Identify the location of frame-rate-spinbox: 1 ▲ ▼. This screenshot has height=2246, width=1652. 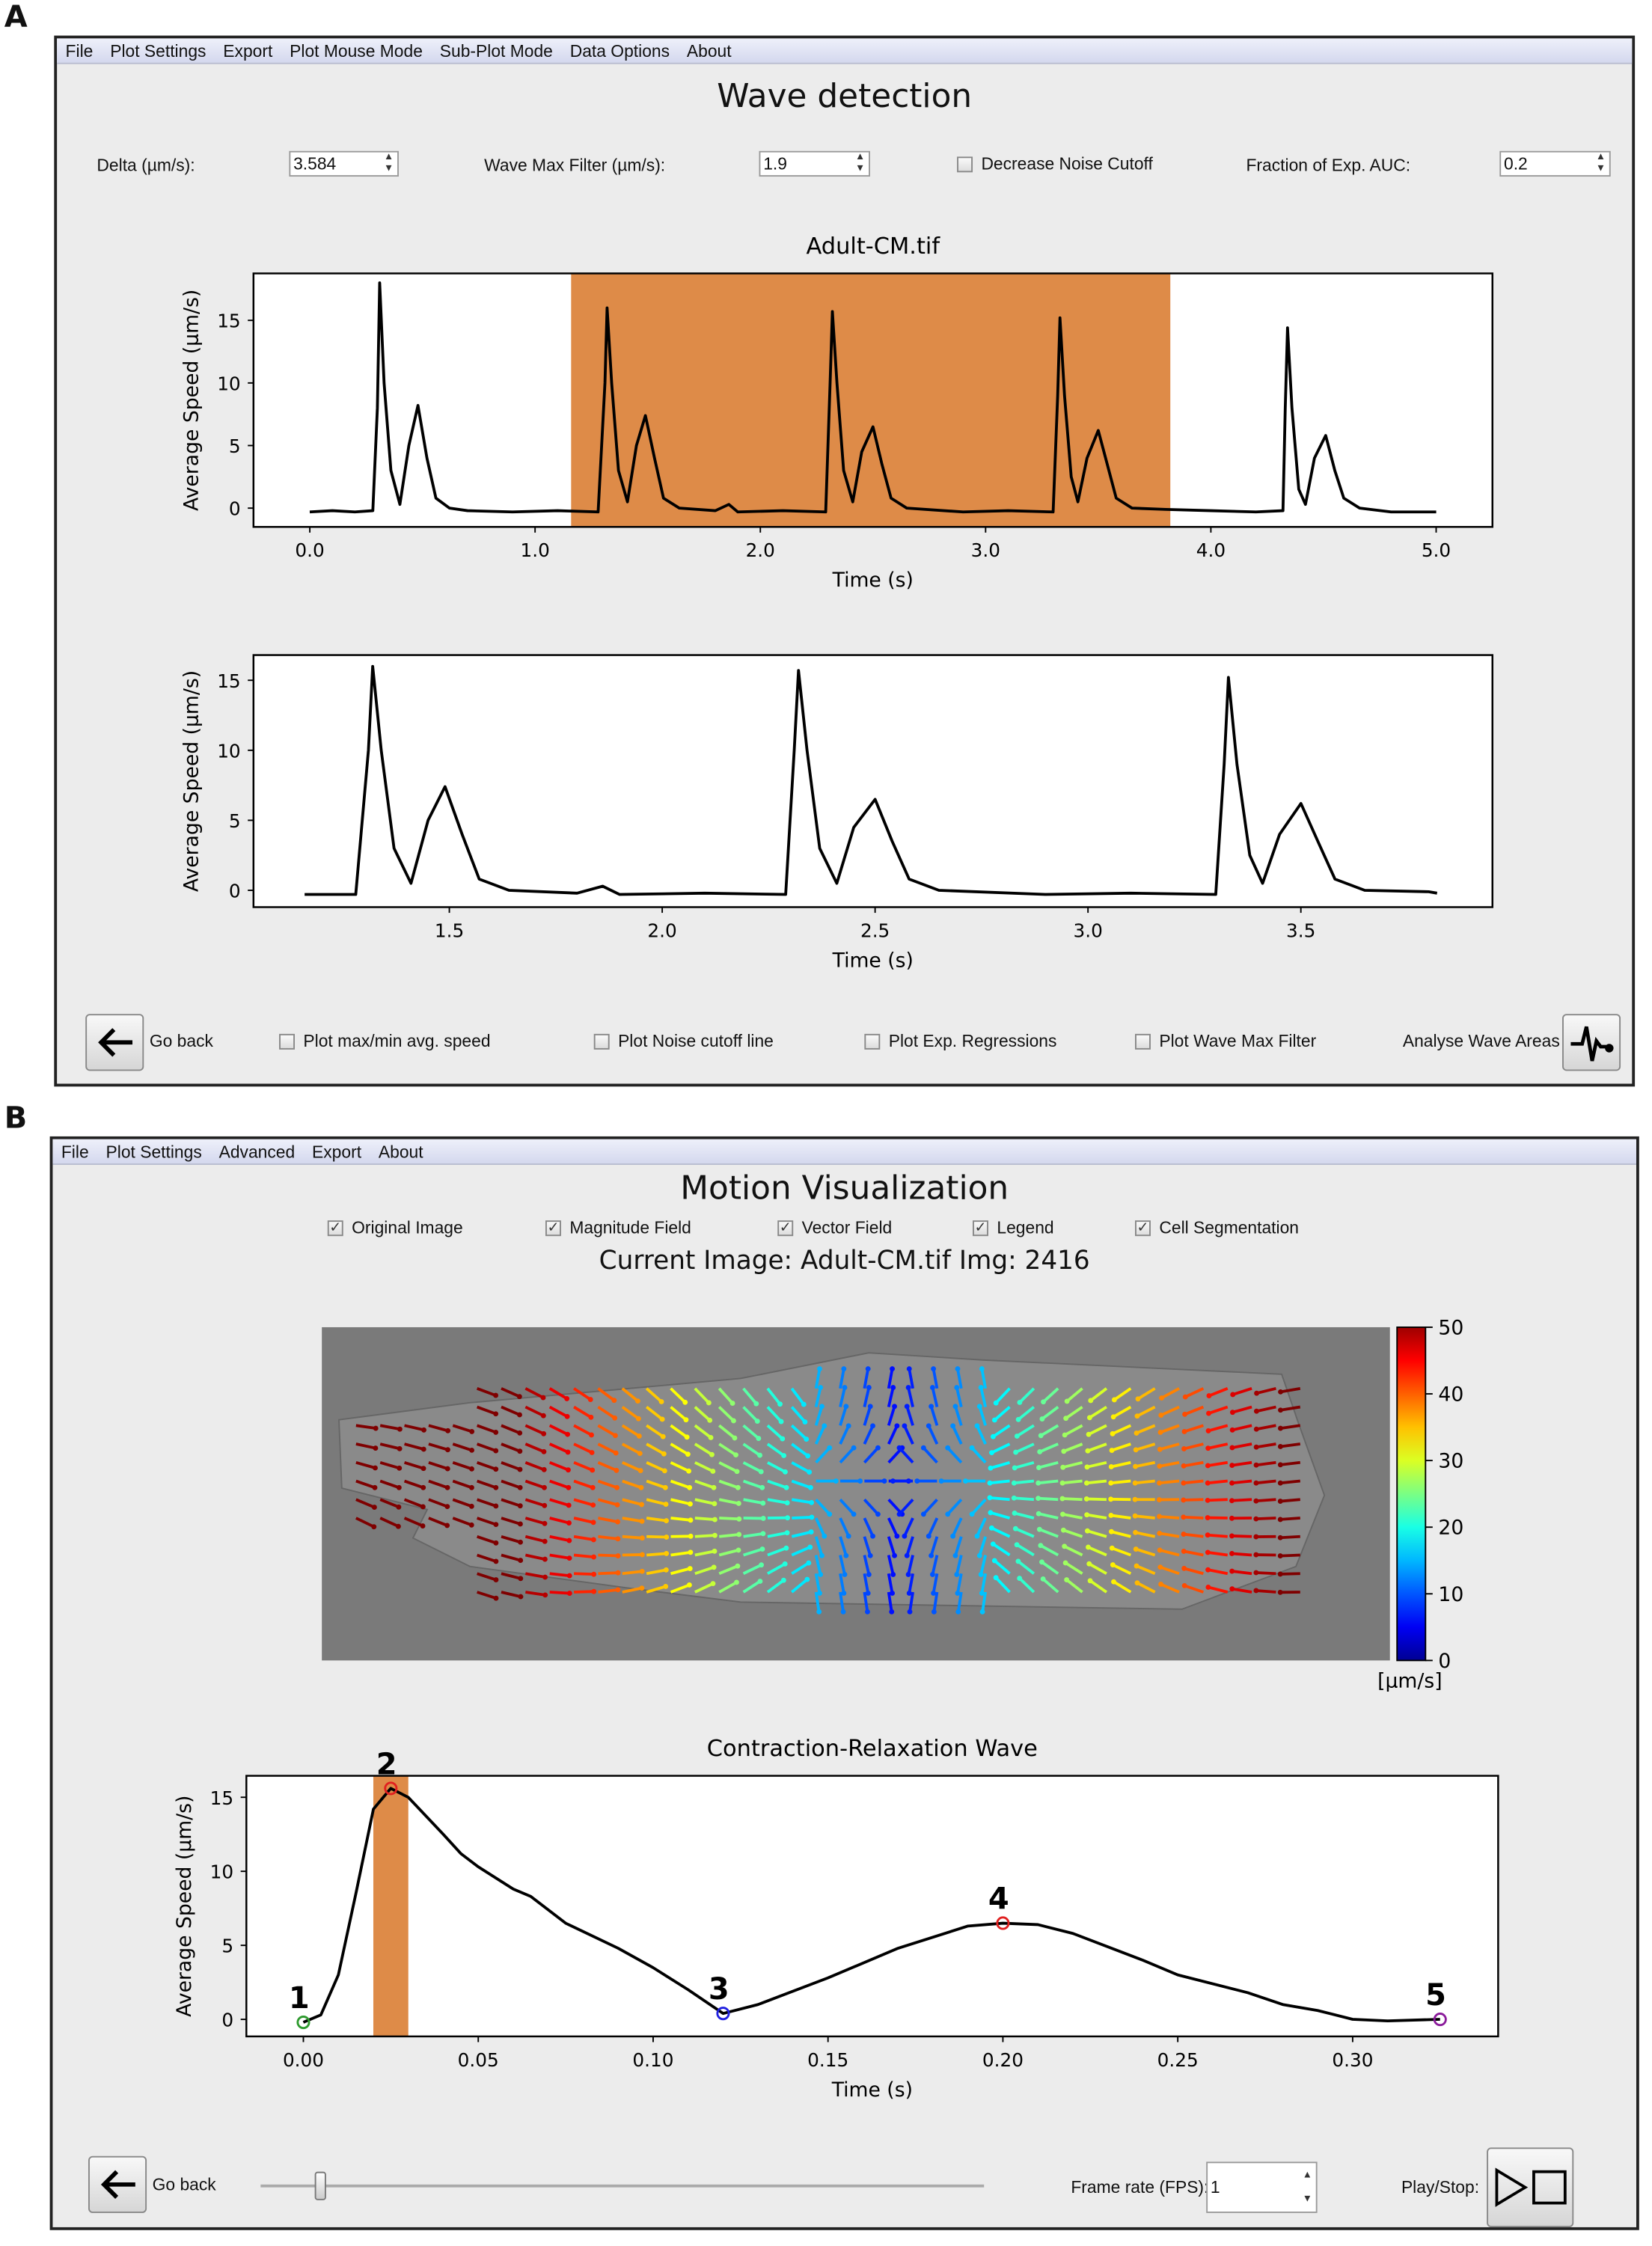
(1262, 2187).